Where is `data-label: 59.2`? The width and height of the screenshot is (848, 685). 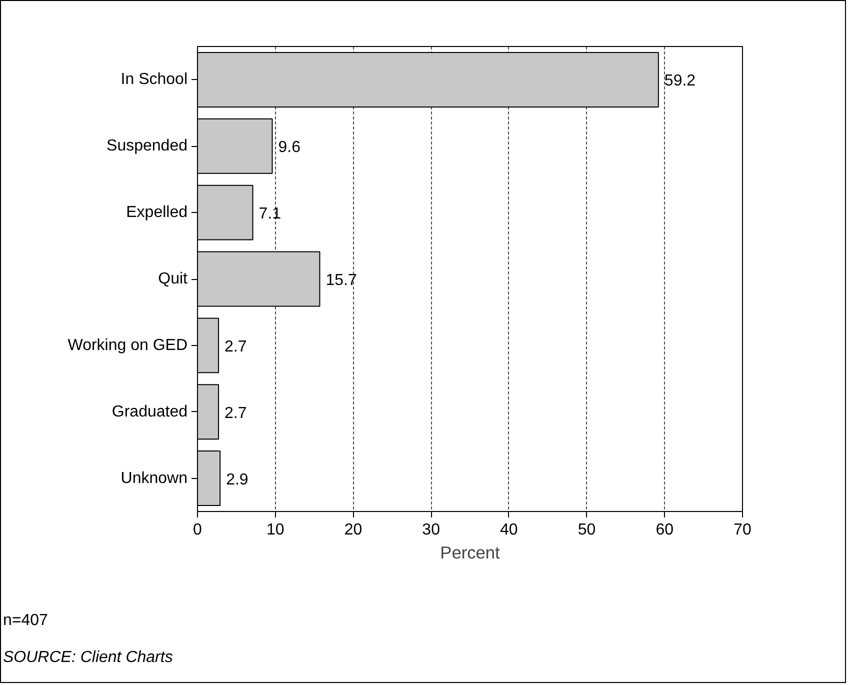
data-label: 59.2 is located at coordinates (680, 81).